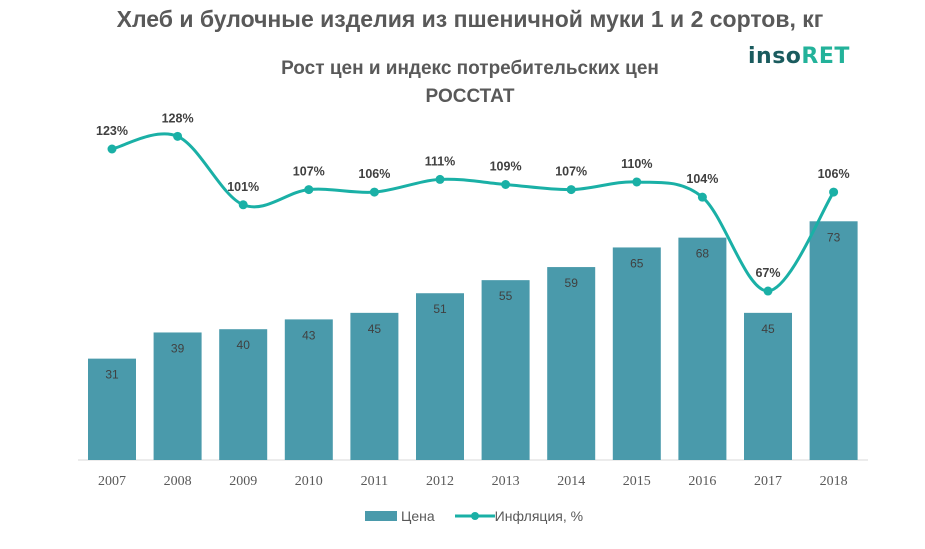  I want to click on x-tick-2012: 2012, so click(440, 481).